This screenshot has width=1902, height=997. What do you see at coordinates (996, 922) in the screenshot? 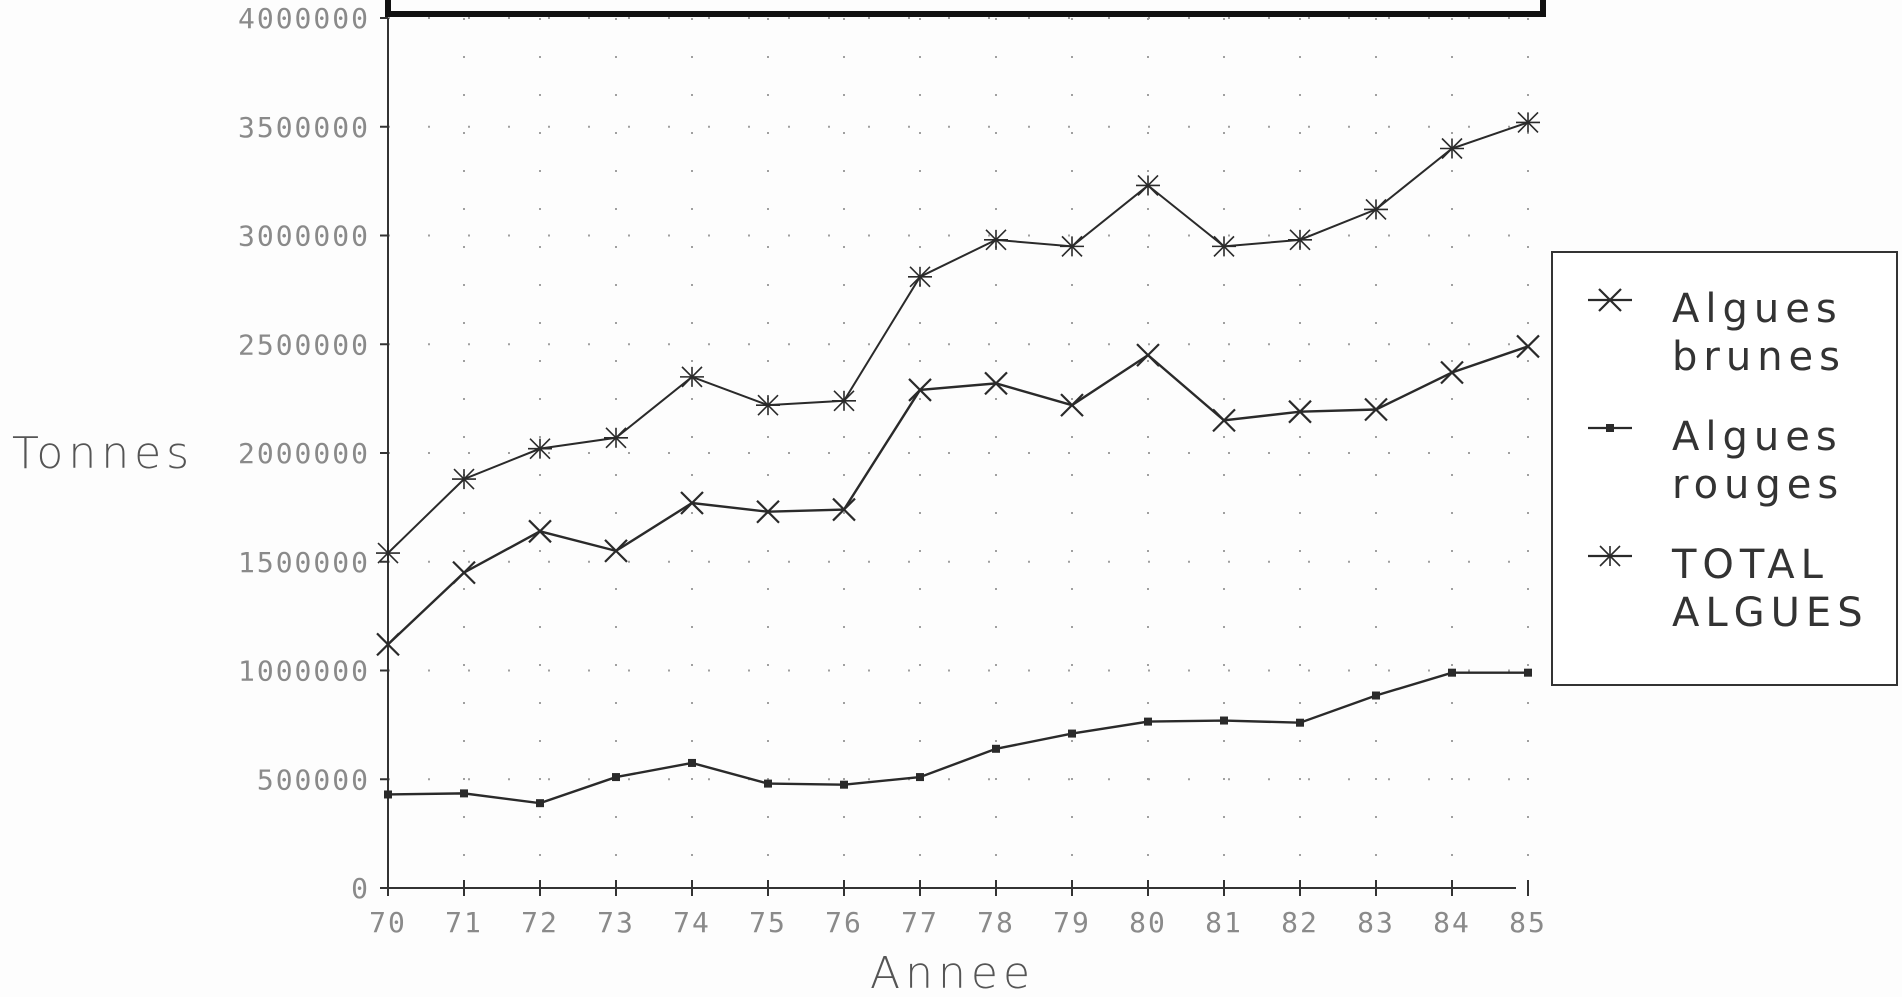
I see `x-tick-label: 78` at bounding box center [996, 922].